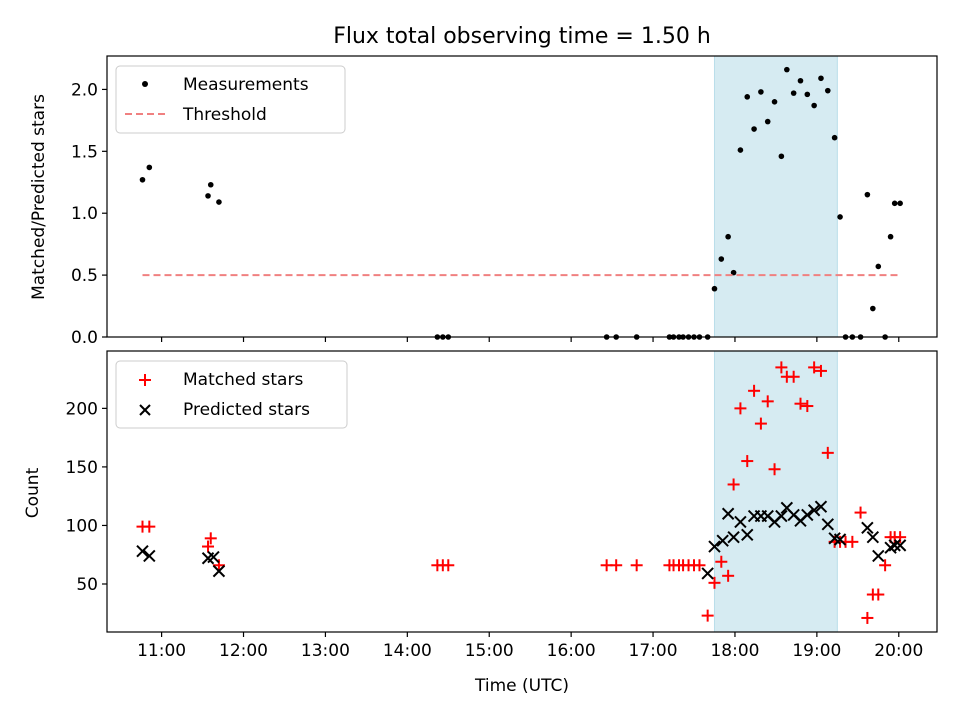 The width and height of the screenshot is (960, 720). I want to click on x-tick-label: 17:00, so click(653, 651).